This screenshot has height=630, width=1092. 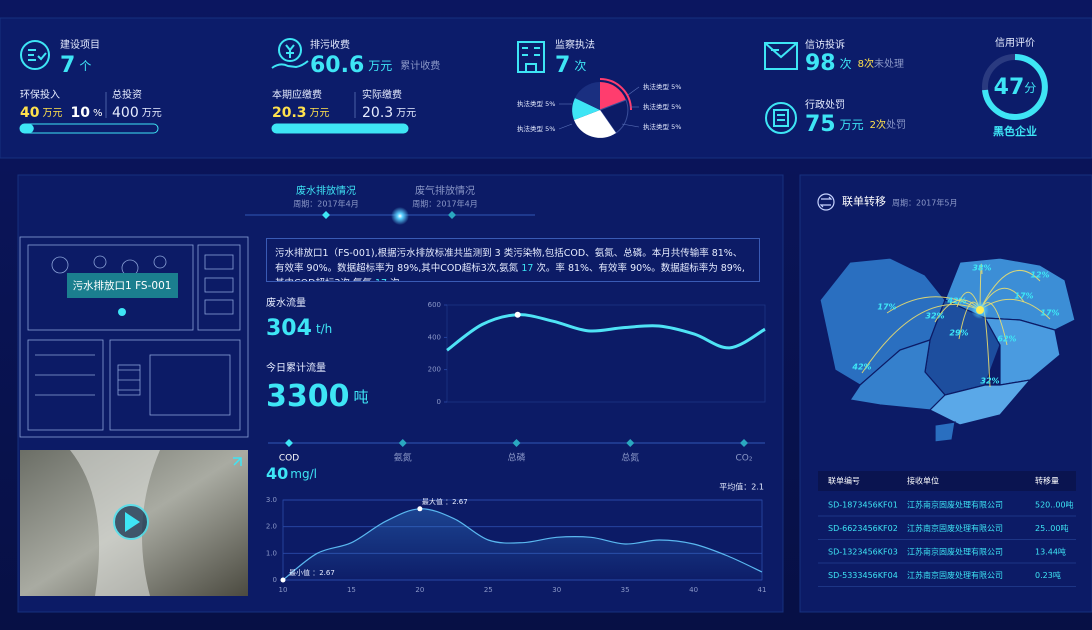 I want to click on fee-total: 60.6 万元 累计收费, so click(x=375, y=65).